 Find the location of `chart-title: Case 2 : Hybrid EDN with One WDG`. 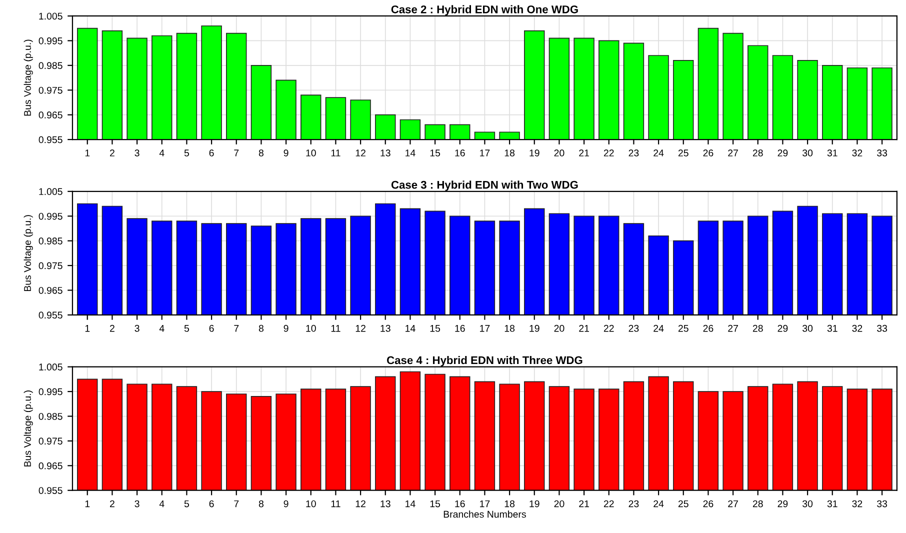

chart-title: Case 2 : Hybrid EDN with One WDG is located at coordinates (484, 10).